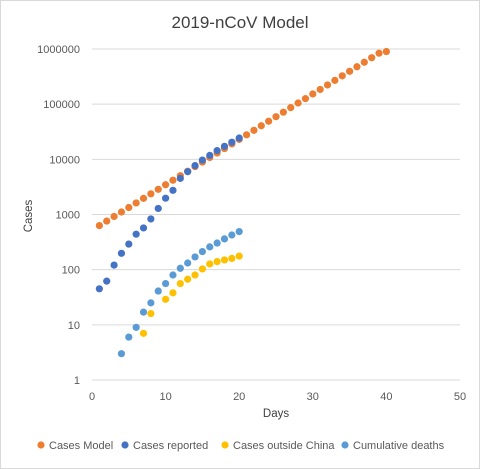 This screenshot has height=469, width=480. What do you see at coordinates (170, 446) in the screenshot?
I see `legend-label: Cases reported` at bounding box center [170, 446].